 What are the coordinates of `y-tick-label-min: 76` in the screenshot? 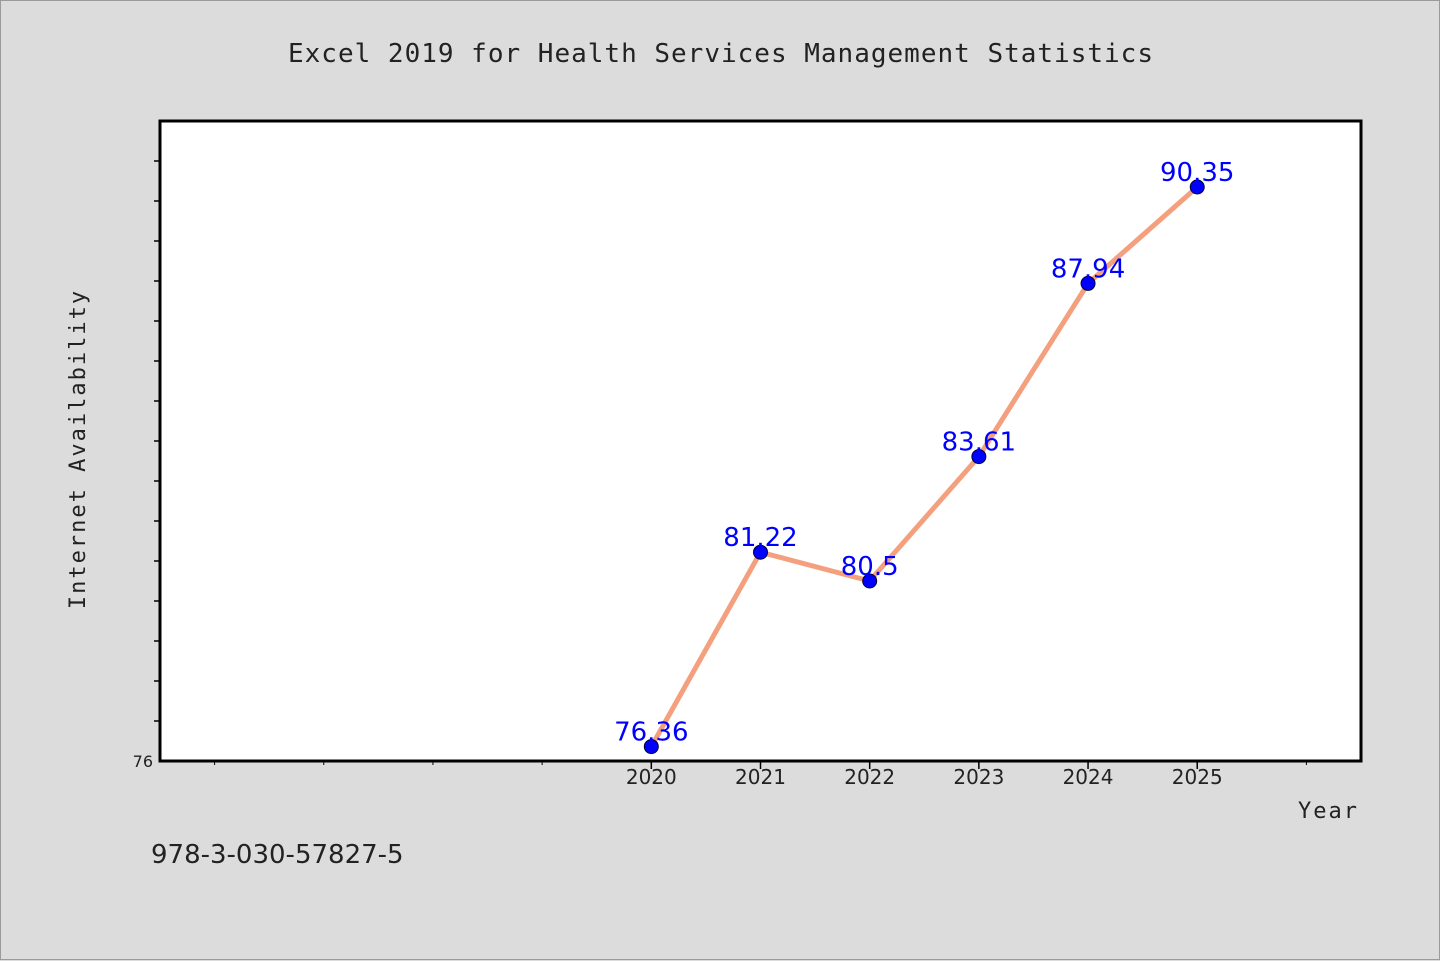 It's located at (143, 761).